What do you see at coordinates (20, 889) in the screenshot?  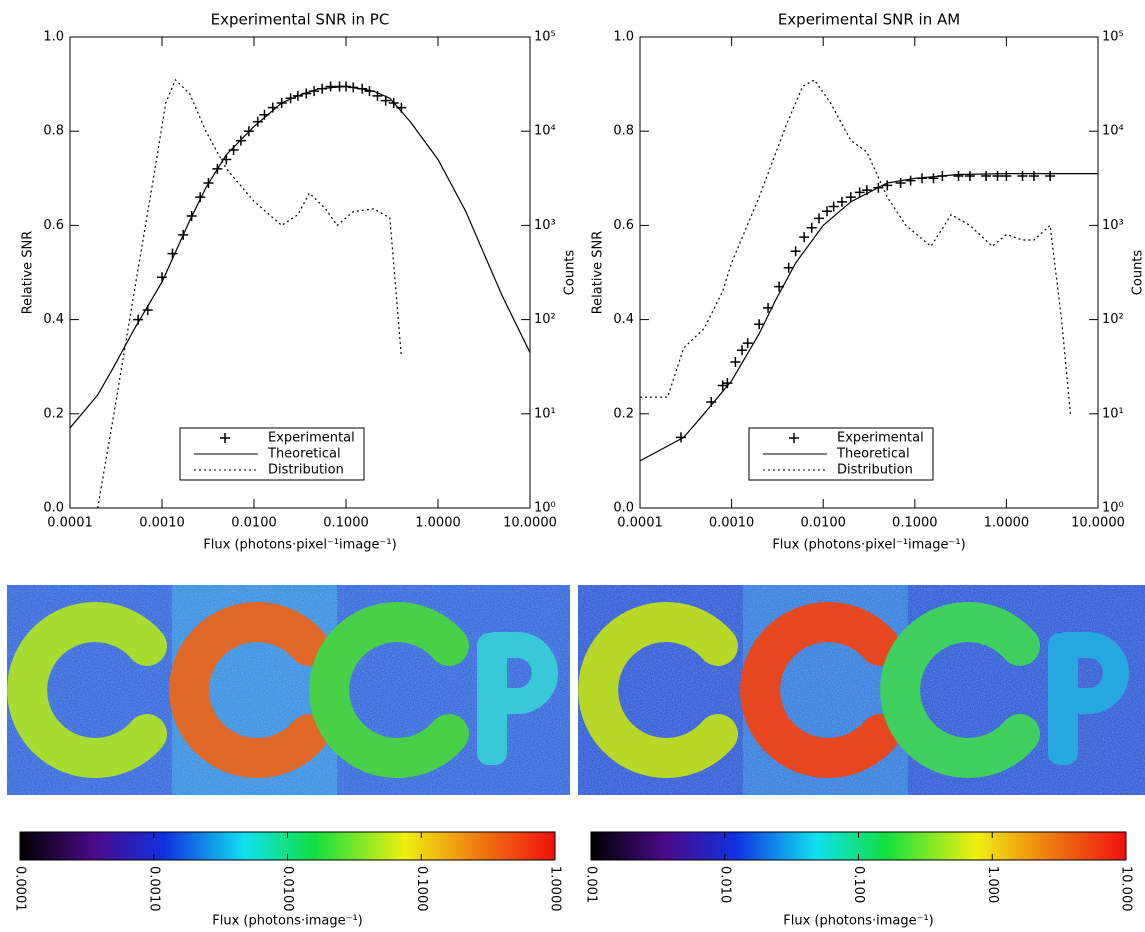 I see `colorbar-tick-label: 0.0001` at bounding box center [20, 889].